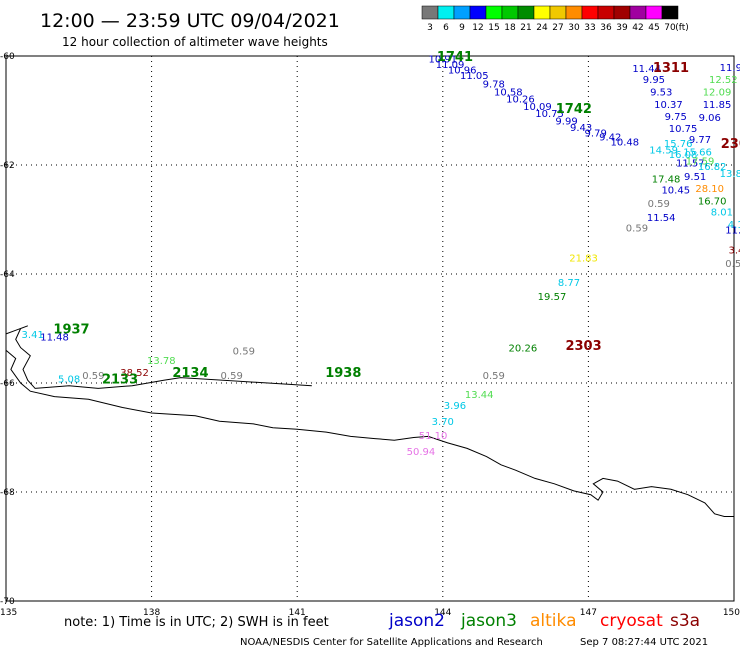 The width and height of the screenshot is (740, 650). Describe the element at coordinates (583, 259) in the screenshot. I see `wave-height-label: 21.83` at that location.